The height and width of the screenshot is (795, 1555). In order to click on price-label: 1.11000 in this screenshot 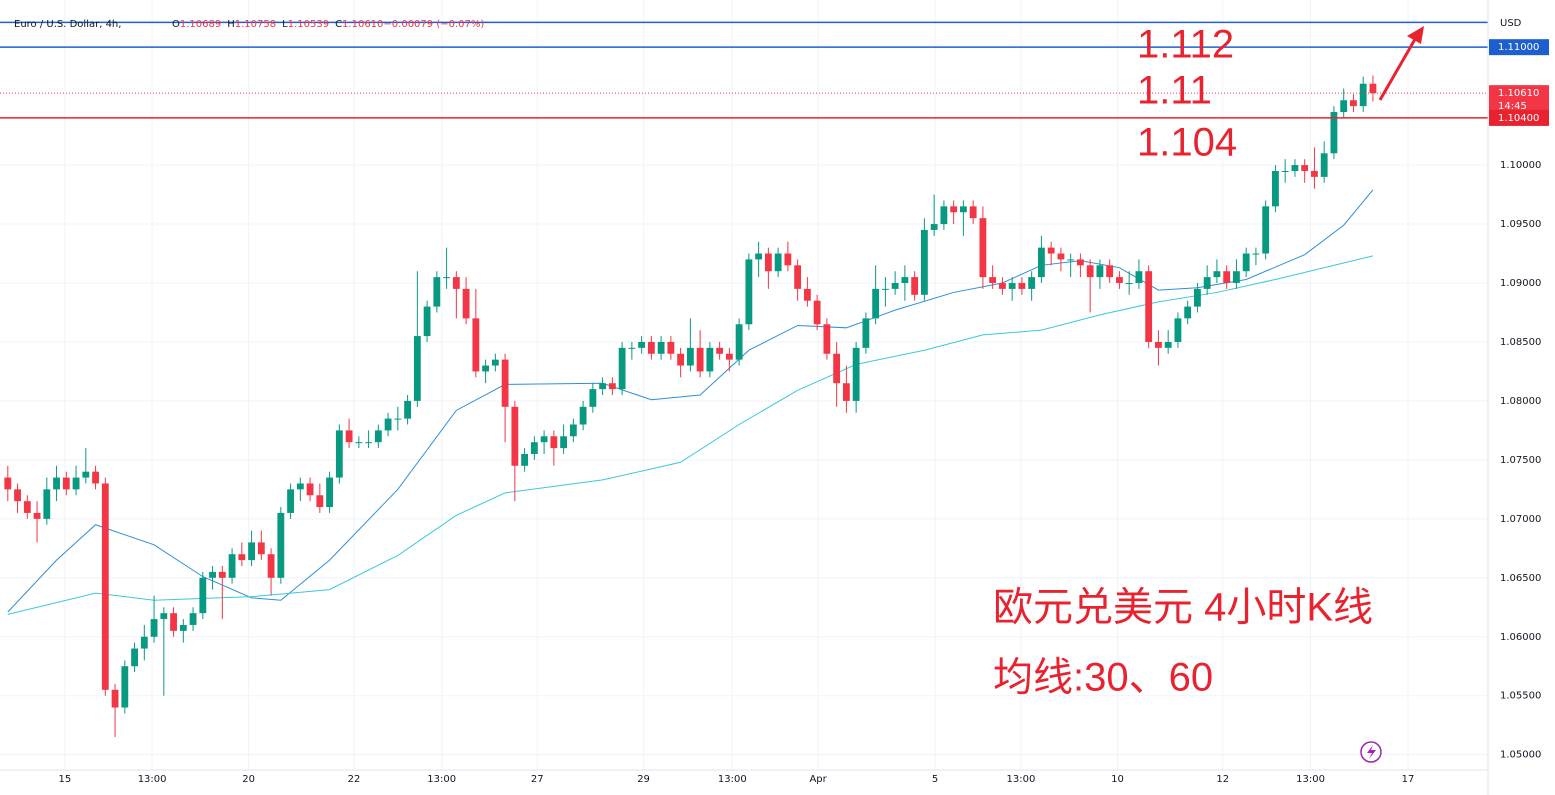, I will do `click(1518, 47)`.